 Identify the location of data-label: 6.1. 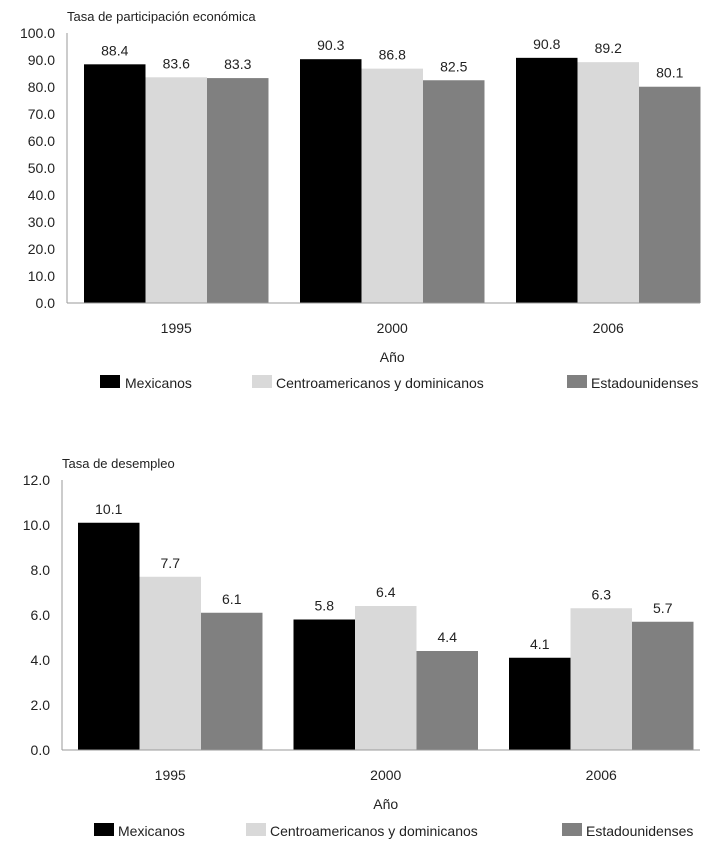
(232, 599).